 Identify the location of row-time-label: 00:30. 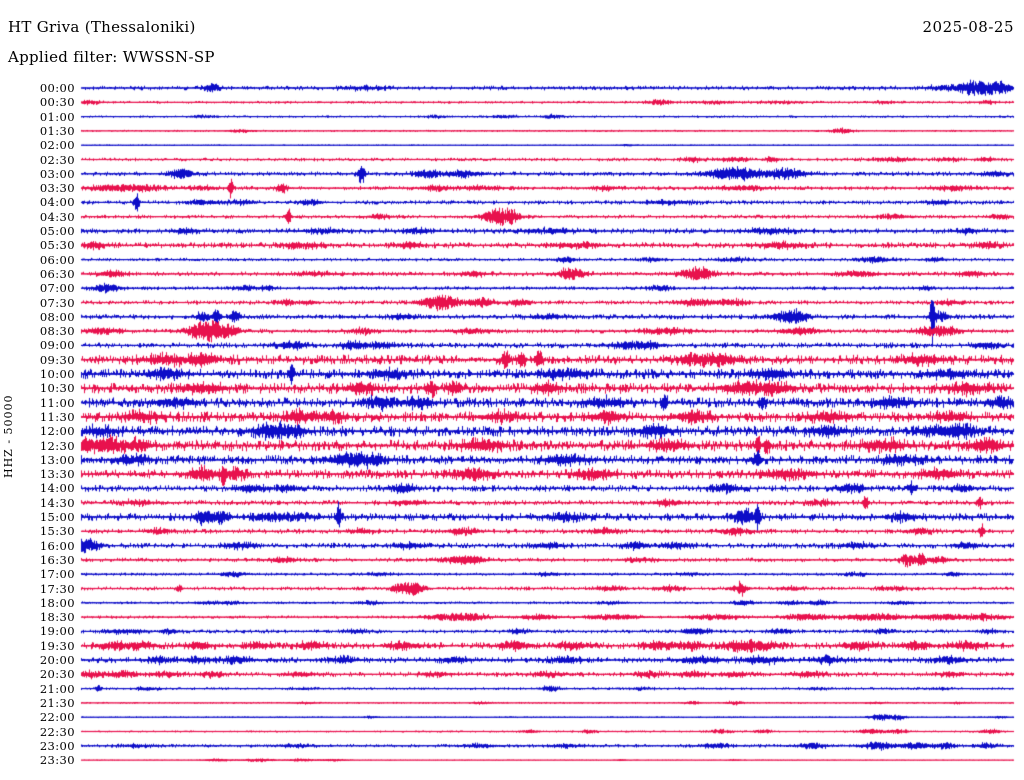
(57, 102).